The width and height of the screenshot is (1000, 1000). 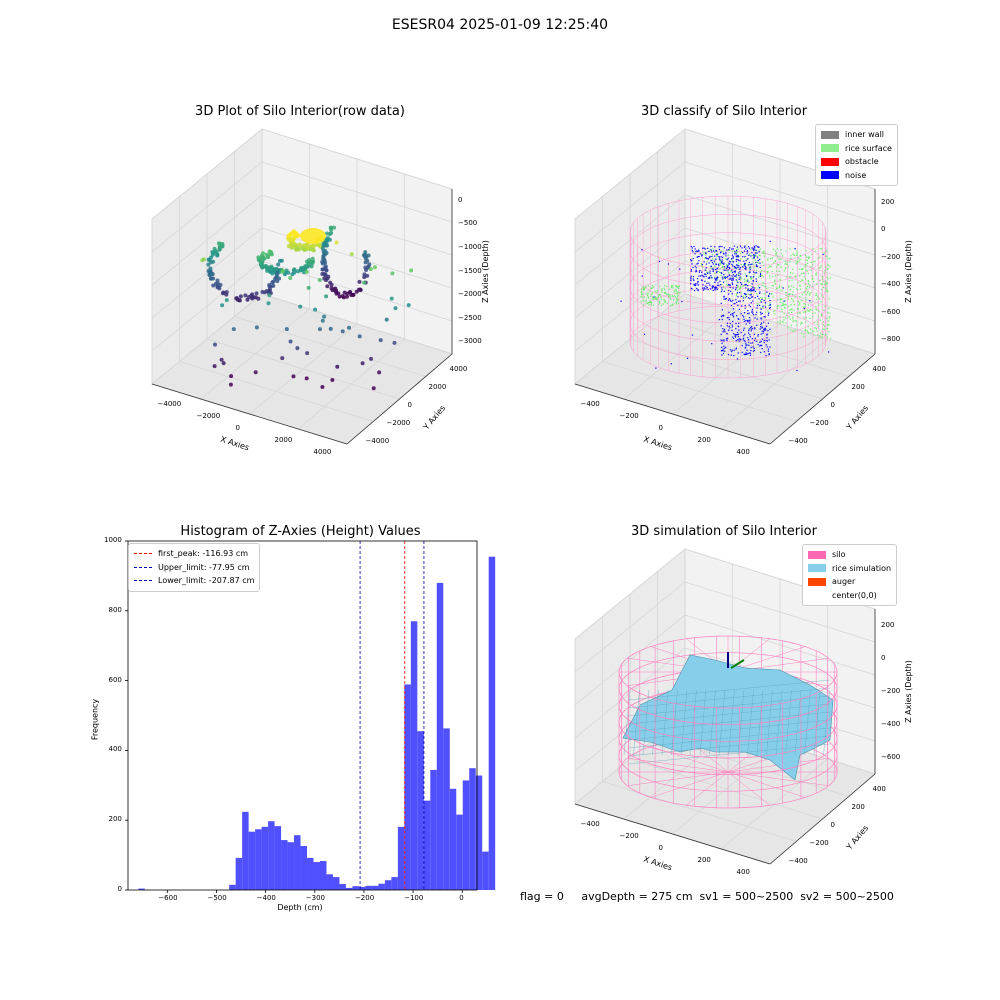 What do you see at coordinates (115, 749) in the screenshot?
I see `histogram-y-tick-label: 400` at bounding box center [115, 749].